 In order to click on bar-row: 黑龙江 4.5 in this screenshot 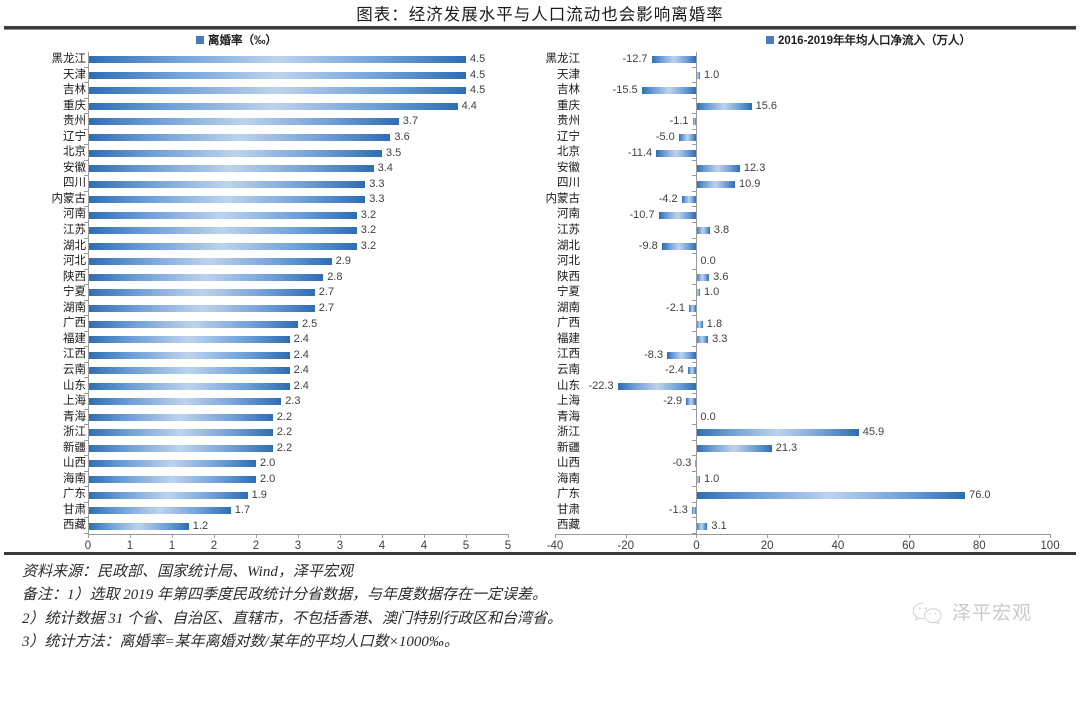, I will do `click(260, 60)`.